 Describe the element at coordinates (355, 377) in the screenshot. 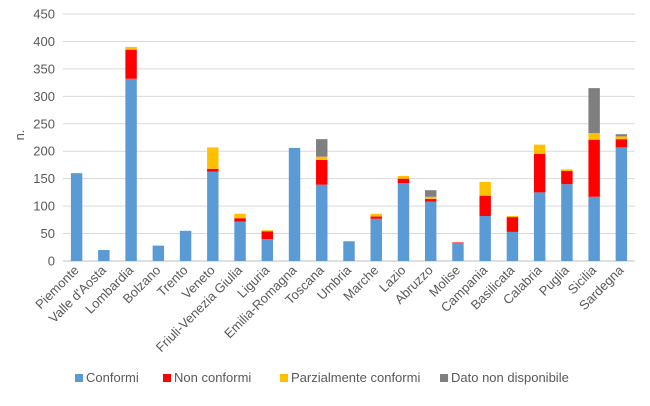

I see `legend-label: Parzialmente conformi` at that location.